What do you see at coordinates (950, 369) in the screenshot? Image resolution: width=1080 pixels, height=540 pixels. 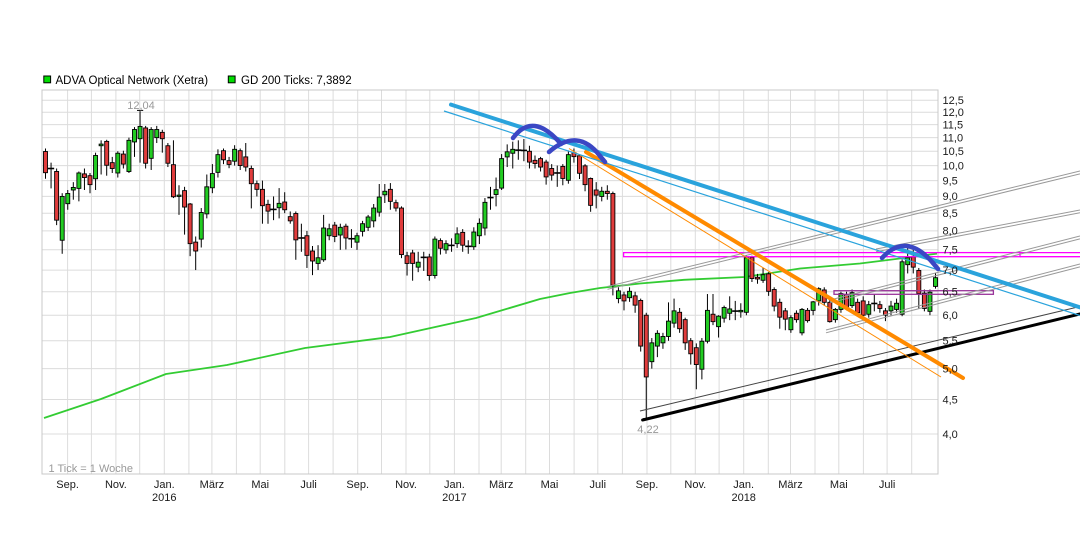 I see `svg-text: 5,0` at bounding box center [950, 369].